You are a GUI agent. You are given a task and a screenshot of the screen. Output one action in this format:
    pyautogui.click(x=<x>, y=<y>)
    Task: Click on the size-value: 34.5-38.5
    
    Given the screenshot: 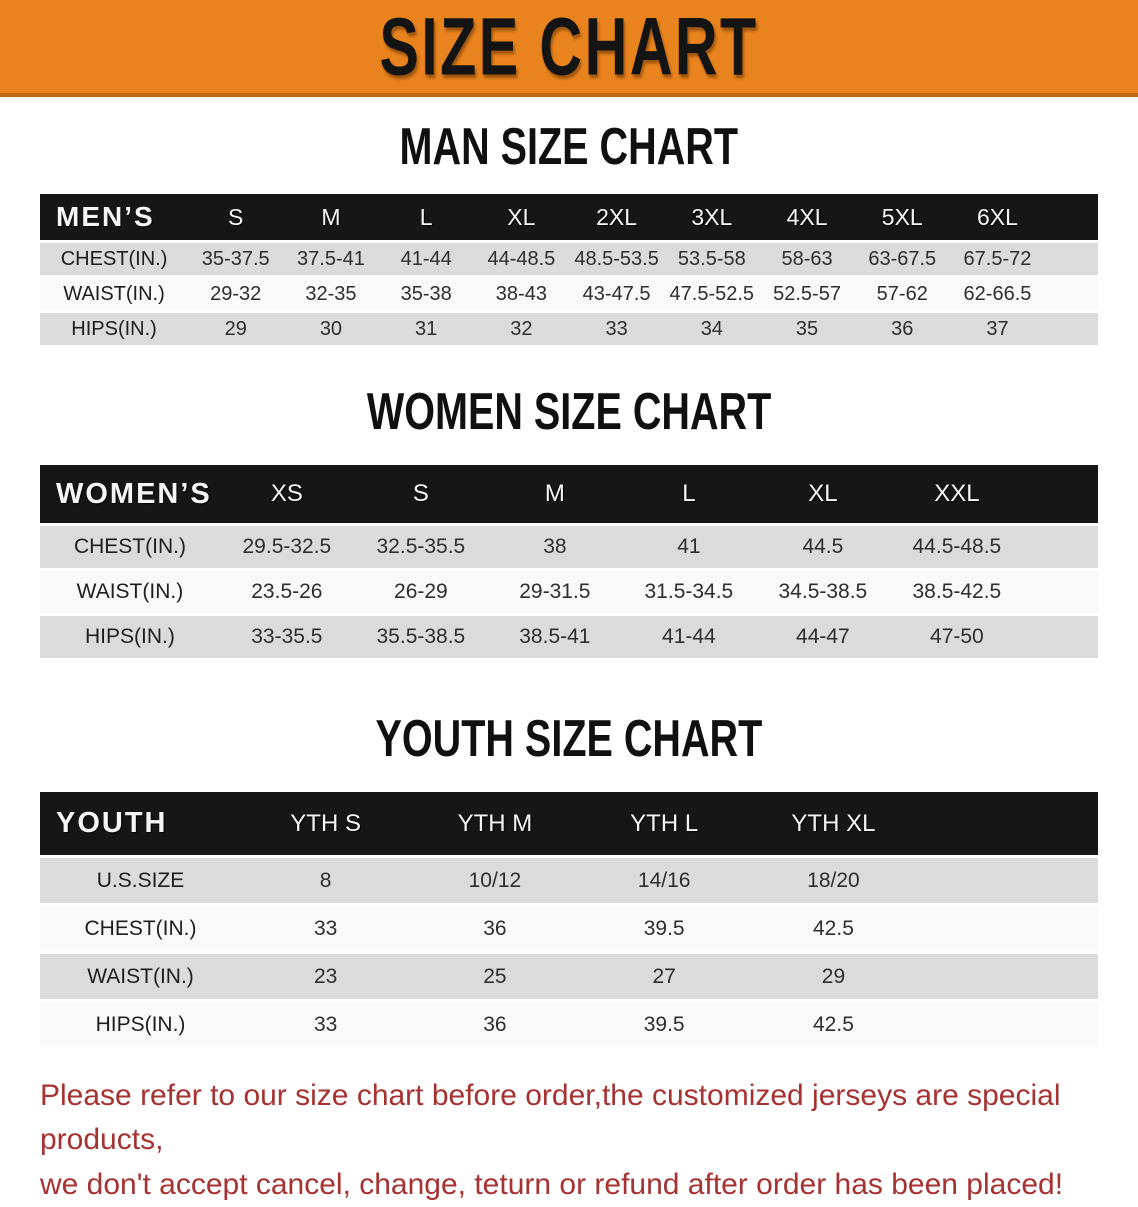 What is the action you would take?
    pyautogui.click(x=822, y=592)
    